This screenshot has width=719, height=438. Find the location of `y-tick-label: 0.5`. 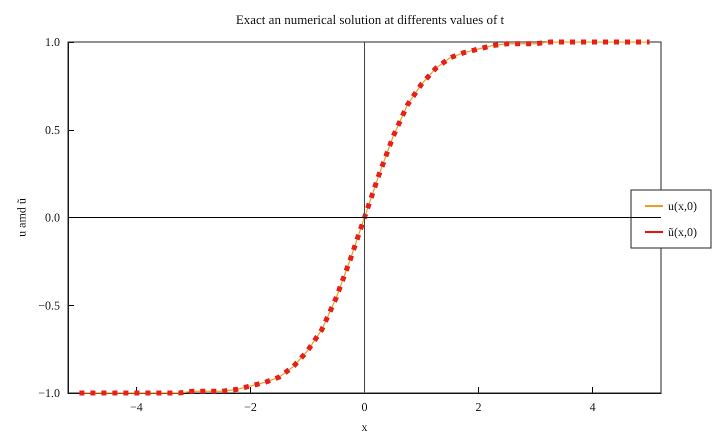

y-tick-label: 0.5 is located at coordinates (52, 129).